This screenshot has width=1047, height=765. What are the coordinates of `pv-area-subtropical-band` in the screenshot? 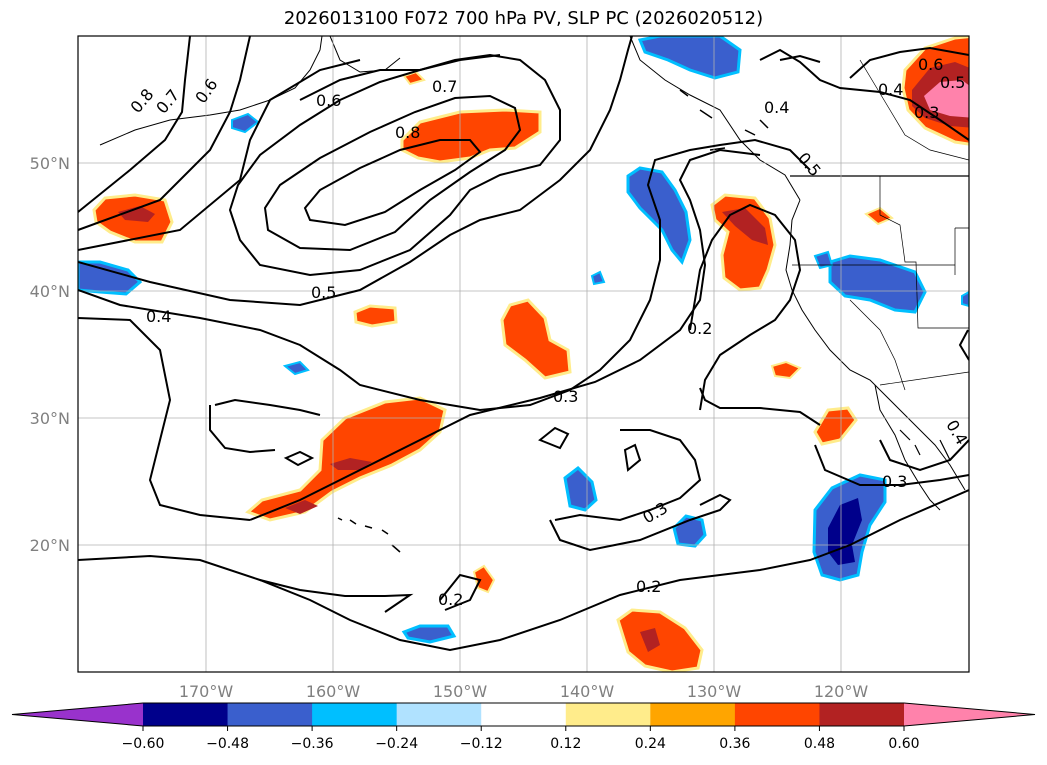 It's located at (346, 459).